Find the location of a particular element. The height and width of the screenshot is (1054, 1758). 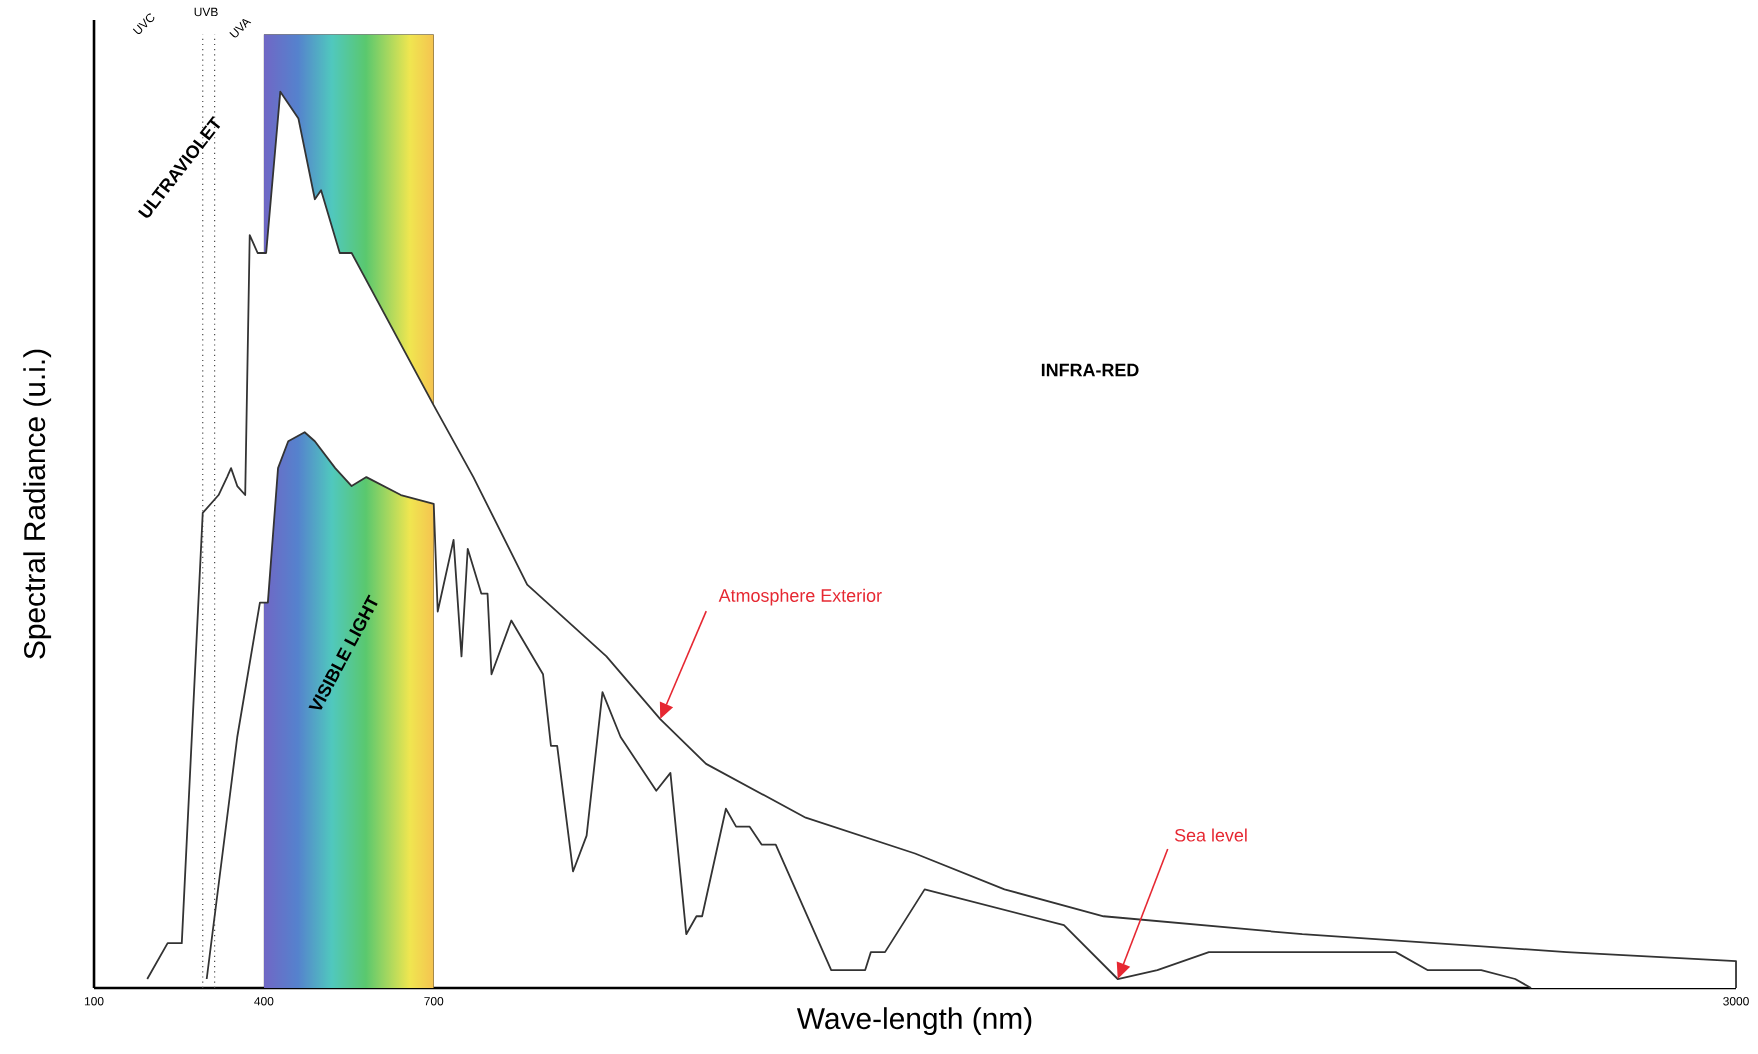

annotation: Sea level is located at coordinates (1210, 835).